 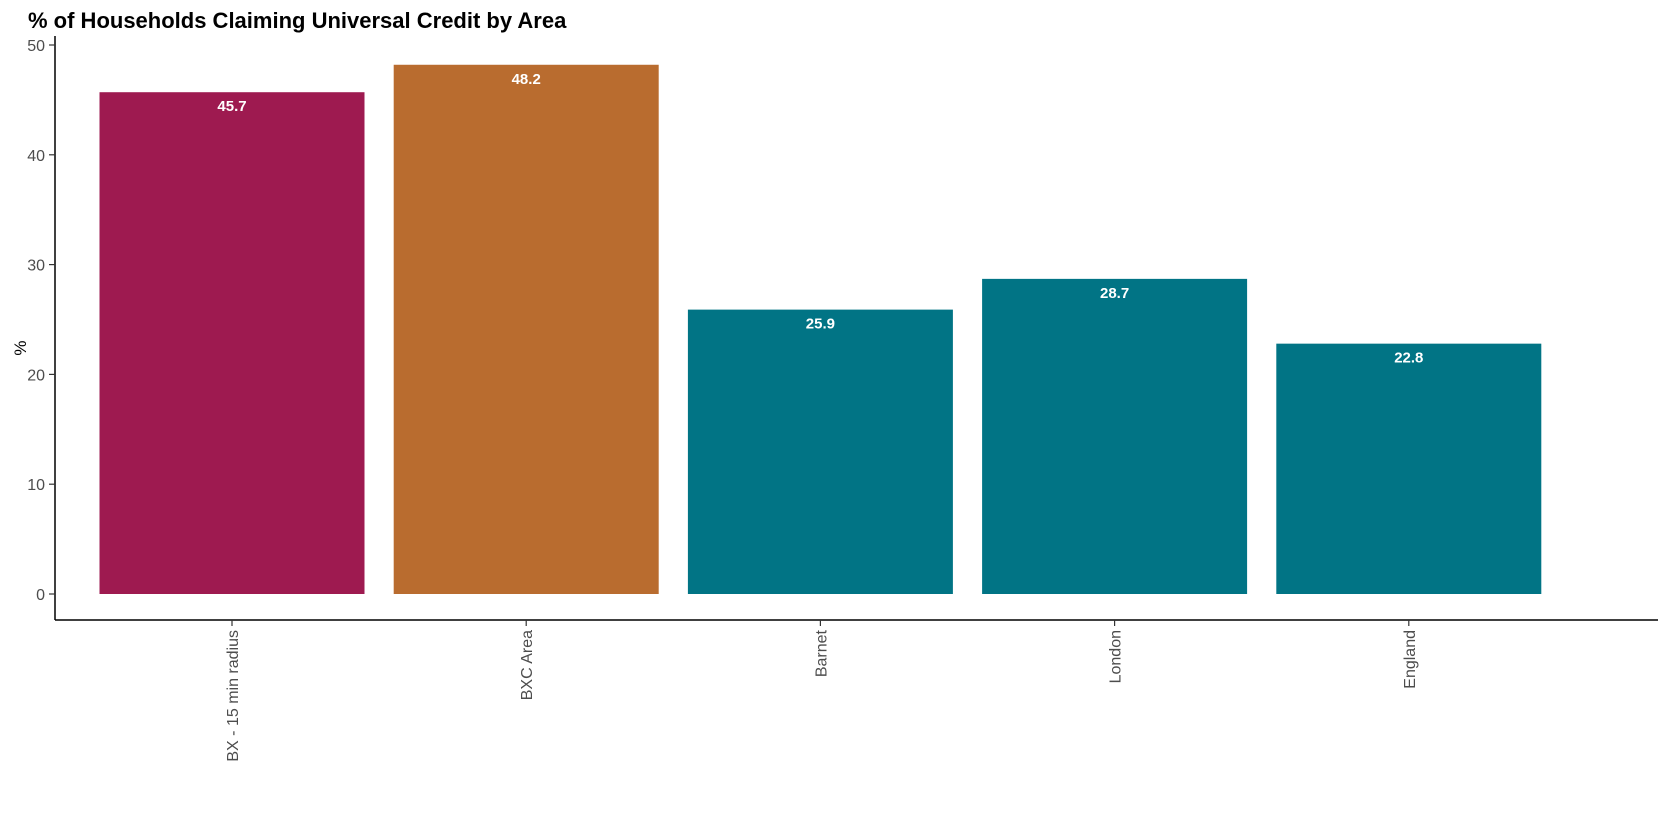 I want to click on x-tick-label: BXC Area, so click(x=527, y=665).